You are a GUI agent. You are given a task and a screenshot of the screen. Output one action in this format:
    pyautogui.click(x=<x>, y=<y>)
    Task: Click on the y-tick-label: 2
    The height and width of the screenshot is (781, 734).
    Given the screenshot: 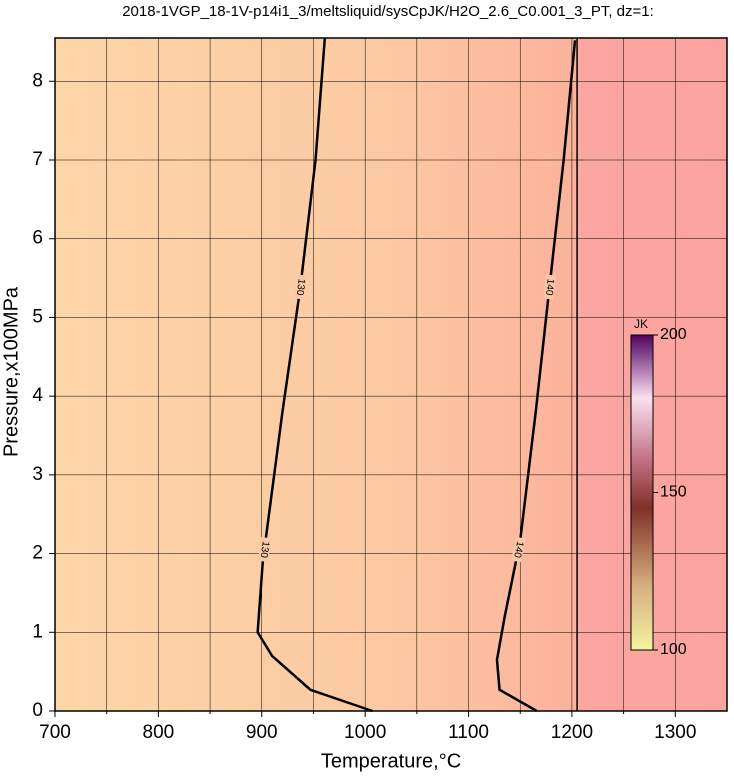 What is the action you would take?
    pyautogui.click(x=37, y=553)
    